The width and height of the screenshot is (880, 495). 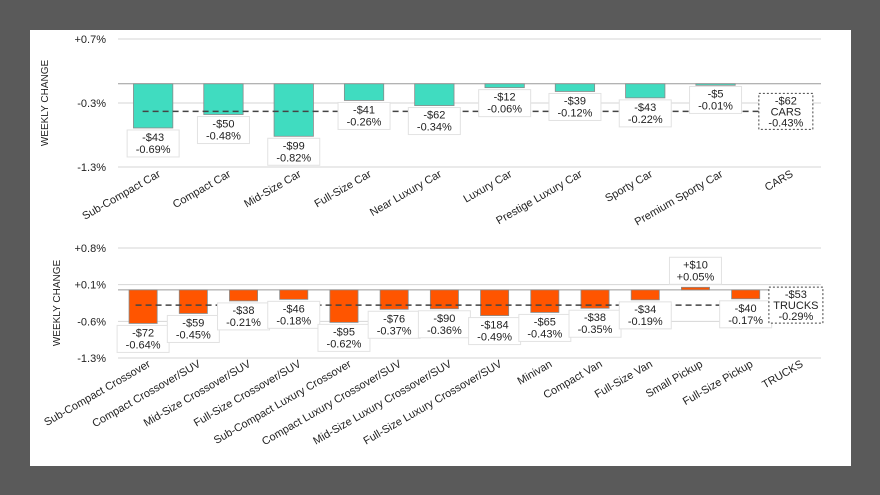 I want to click on total-label-usd: -$53, so click(x=796, y=295).